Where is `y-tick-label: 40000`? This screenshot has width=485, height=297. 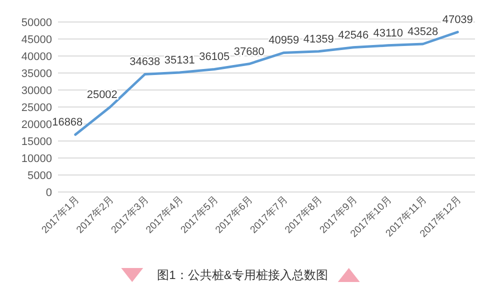
y-tick-label: 40000 is located at coordinates (36, 57).